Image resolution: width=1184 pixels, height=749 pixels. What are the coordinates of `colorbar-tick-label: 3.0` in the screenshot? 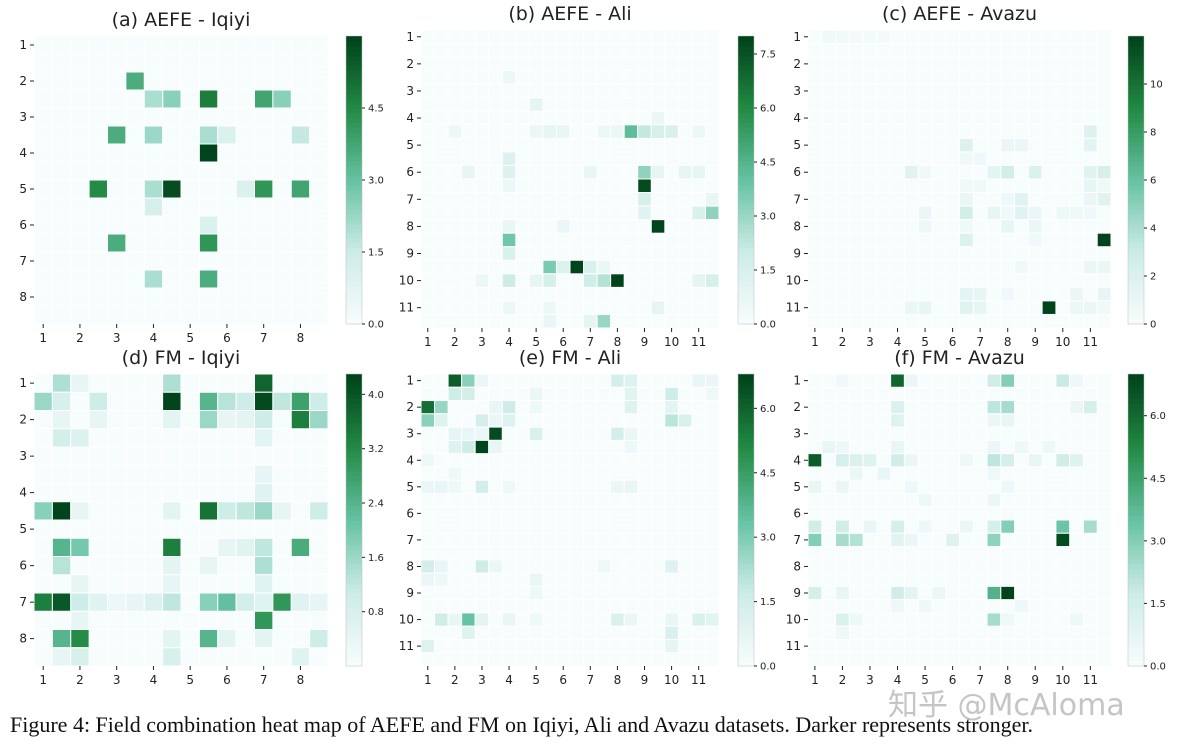 It's located at (768, 217).